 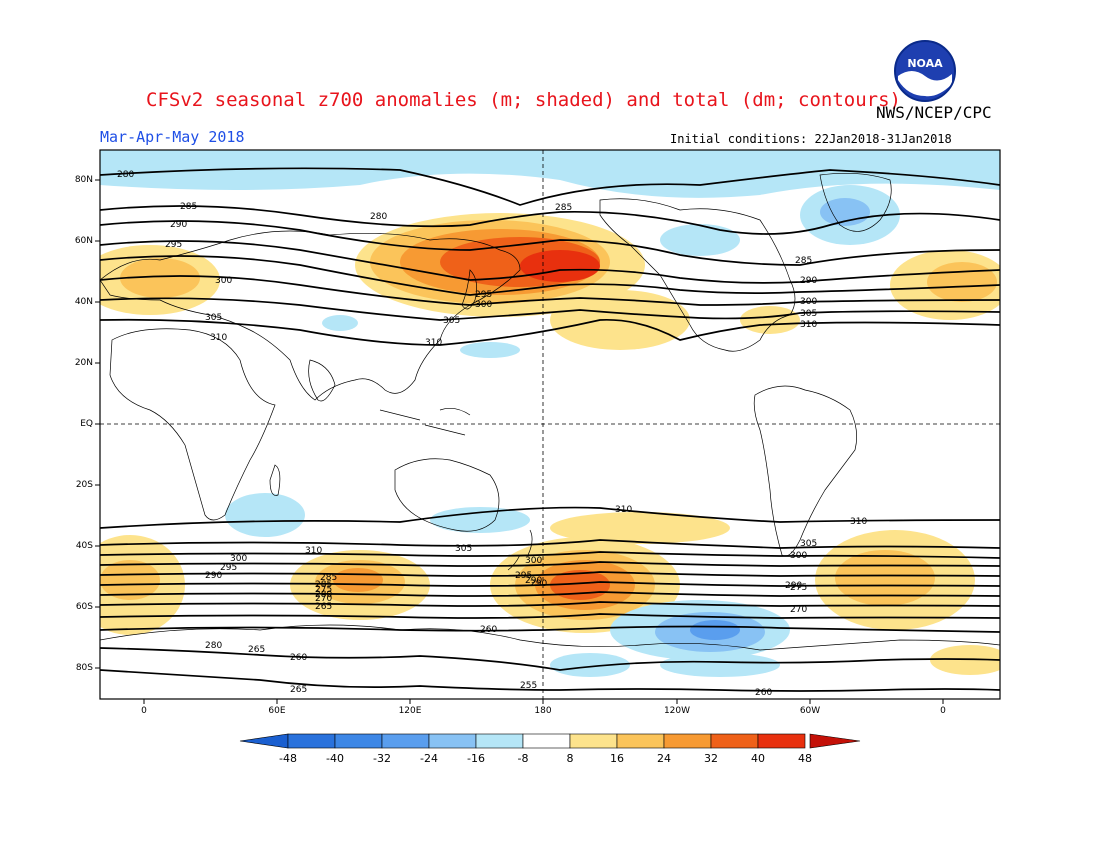 I want to click on lat-label-60n: 60N, so click(x=83, y=241).